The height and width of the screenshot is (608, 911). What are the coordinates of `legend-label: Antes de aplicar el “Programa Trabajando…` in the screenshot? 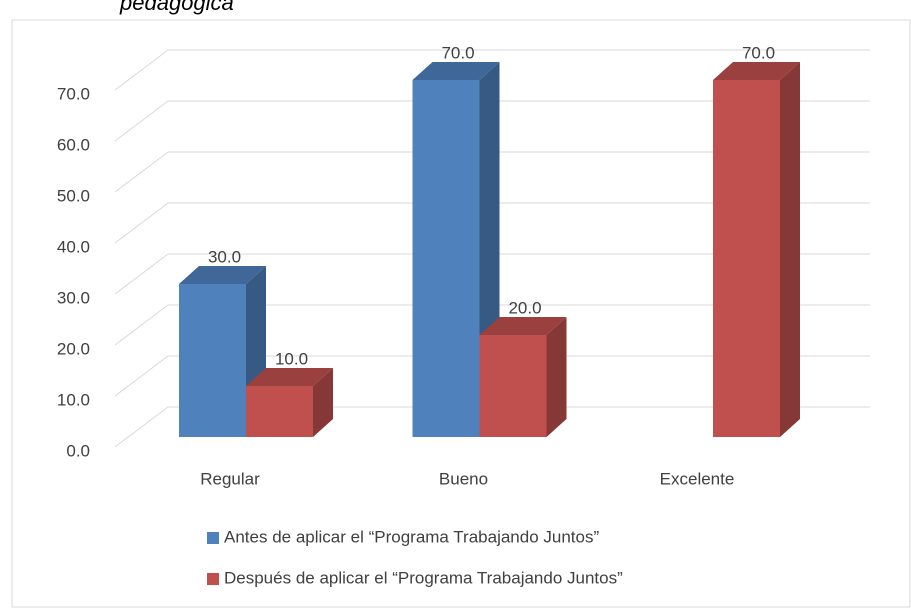 It's located at (411, 536).